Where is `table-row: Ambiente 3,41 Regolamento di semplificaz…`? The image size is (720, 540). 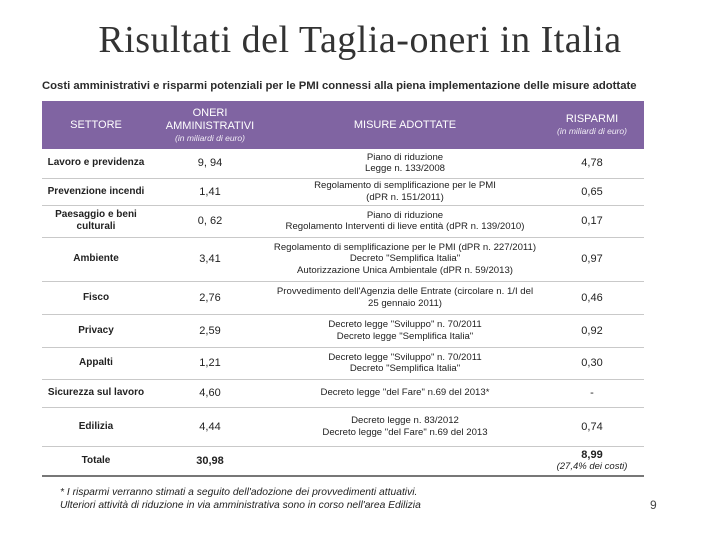
table-row: Ambiente 3,41 Regolamento di semplificaz… is located at coordinates (343, 259).